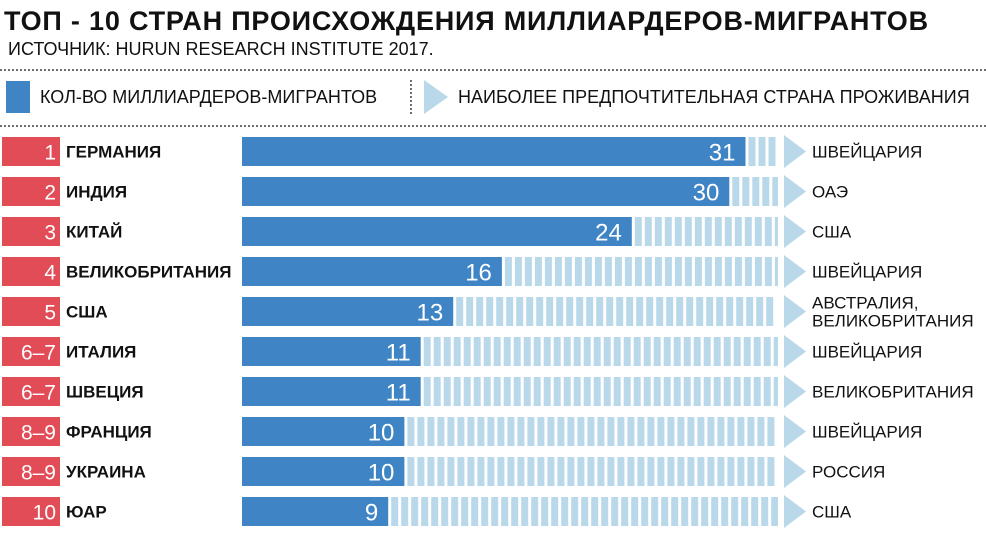 The image size is (986, 541). What do you see at coordinates (893, 392) in the screenshot?
I see `destination-label: ВЕЛИКОБРИТАНИЯ` at bounding box center [893, 392].